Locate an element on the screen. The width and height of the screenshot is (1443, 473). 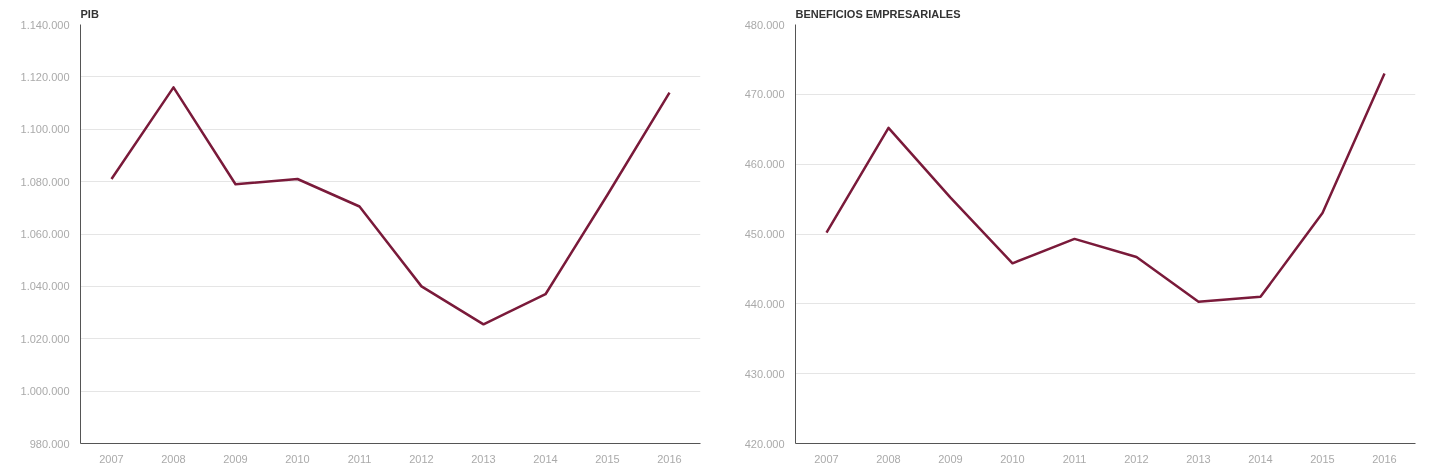
y-tick-label: 450.000 is located at coordinates (764, 234).